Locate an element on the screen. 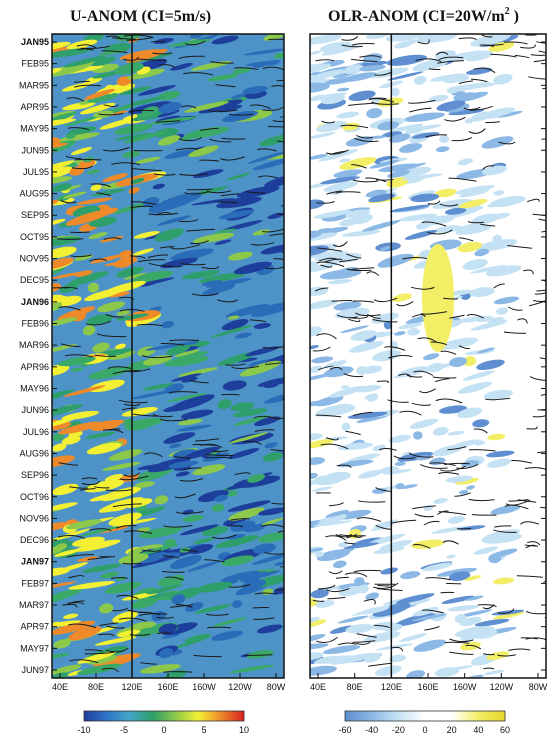 The width and height of the screenshot is (547, 742). olr-anom-x-tick-label: 40E is located at coordinates (318, 687).